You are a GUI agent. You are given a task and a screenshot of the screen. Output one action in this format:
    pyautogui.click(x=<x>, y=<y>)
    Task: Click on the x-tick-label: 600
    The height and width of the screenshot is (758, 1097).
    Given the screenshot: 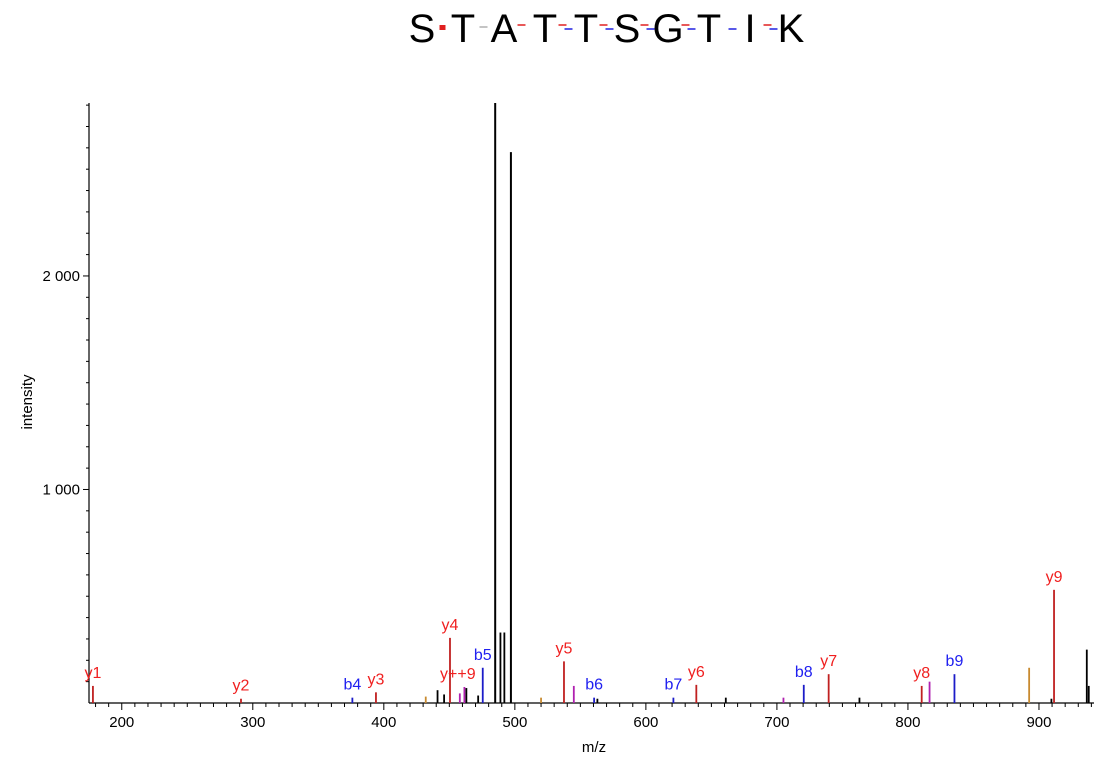 What is the action you would take?
    pyautogui.click(x=645, y=722)
    